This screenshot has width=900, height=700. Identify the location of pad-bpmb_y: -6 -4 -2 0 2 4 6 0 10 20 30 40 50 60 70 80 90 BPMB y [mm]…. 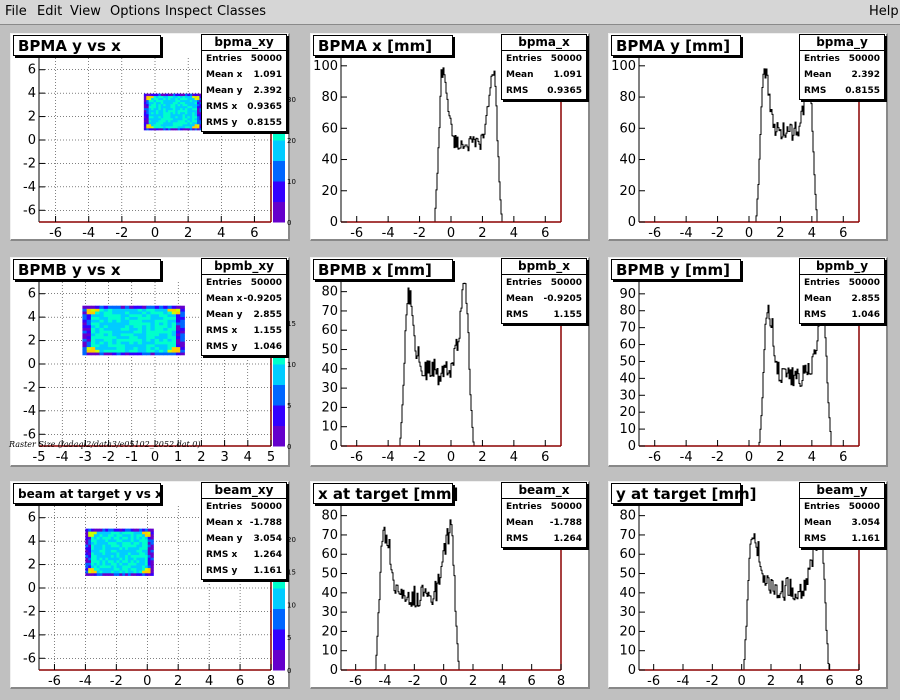
(748, 362).